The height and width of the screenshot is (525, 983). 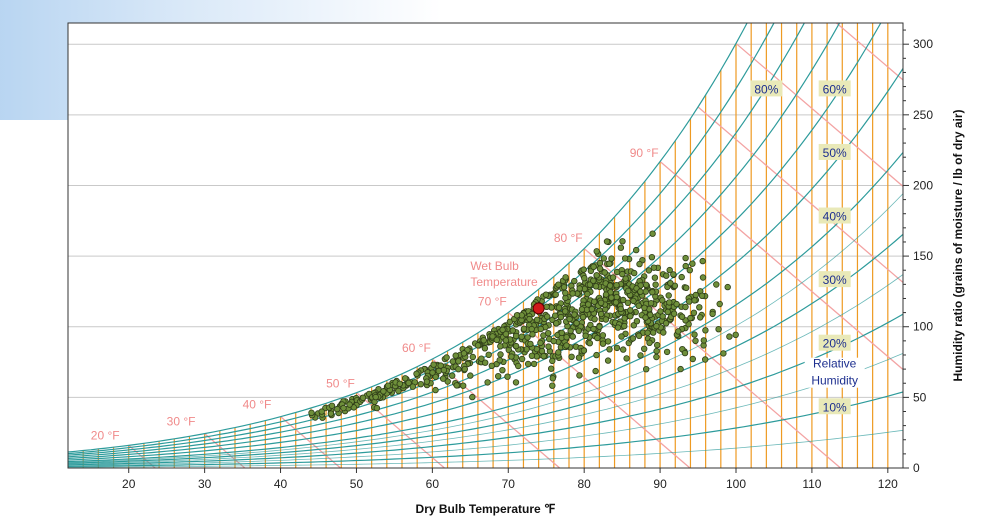 What do you see at coordinates (105, 436) in the screenshot?
I see `wet-bulb-label-0: 20 °F` at bounding box center [105, 436].